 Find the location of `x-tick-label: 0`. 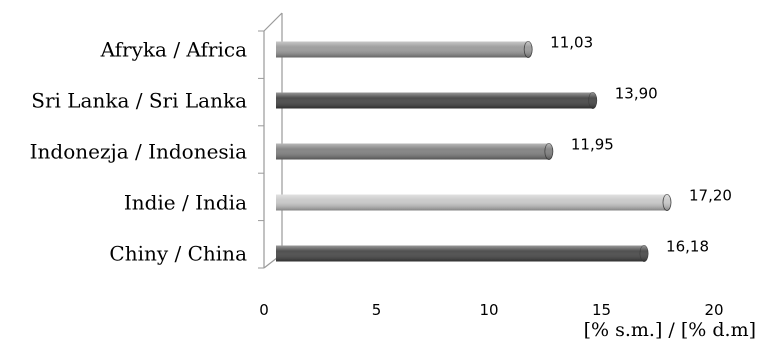

x-tick-label: 0 is located at coordinates (264, 310).